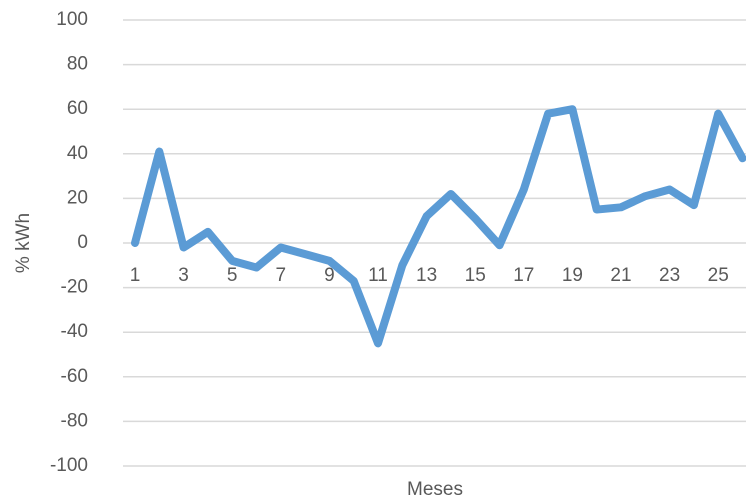  Describe the element at coordinates (183, 275) in the screenshot. I see `x-tick-label: 3` at that location.